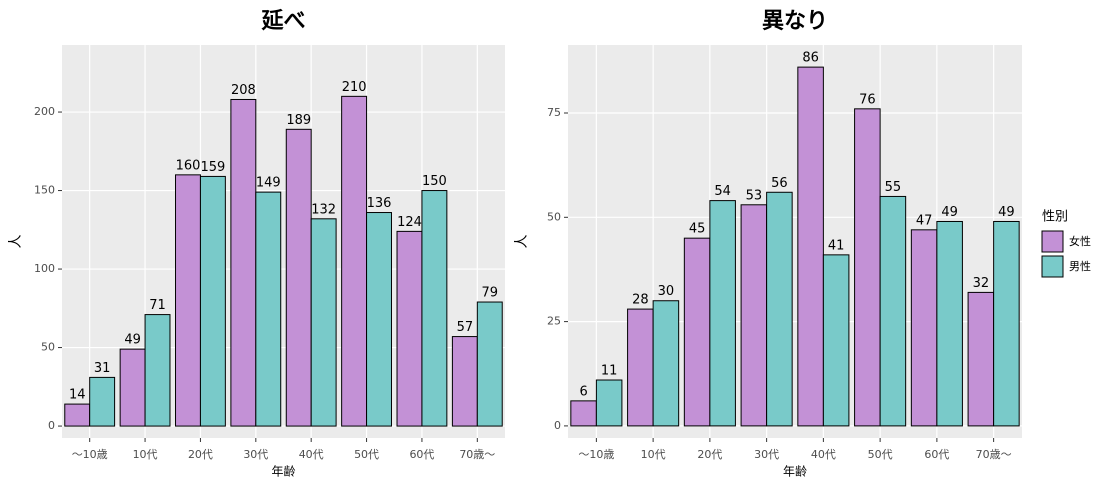 The height and width of the screenshot is (479, 1094). Describe the element at coordinates (1080, 266) in the screenshot. I see `legend-label: 男性` at that location.